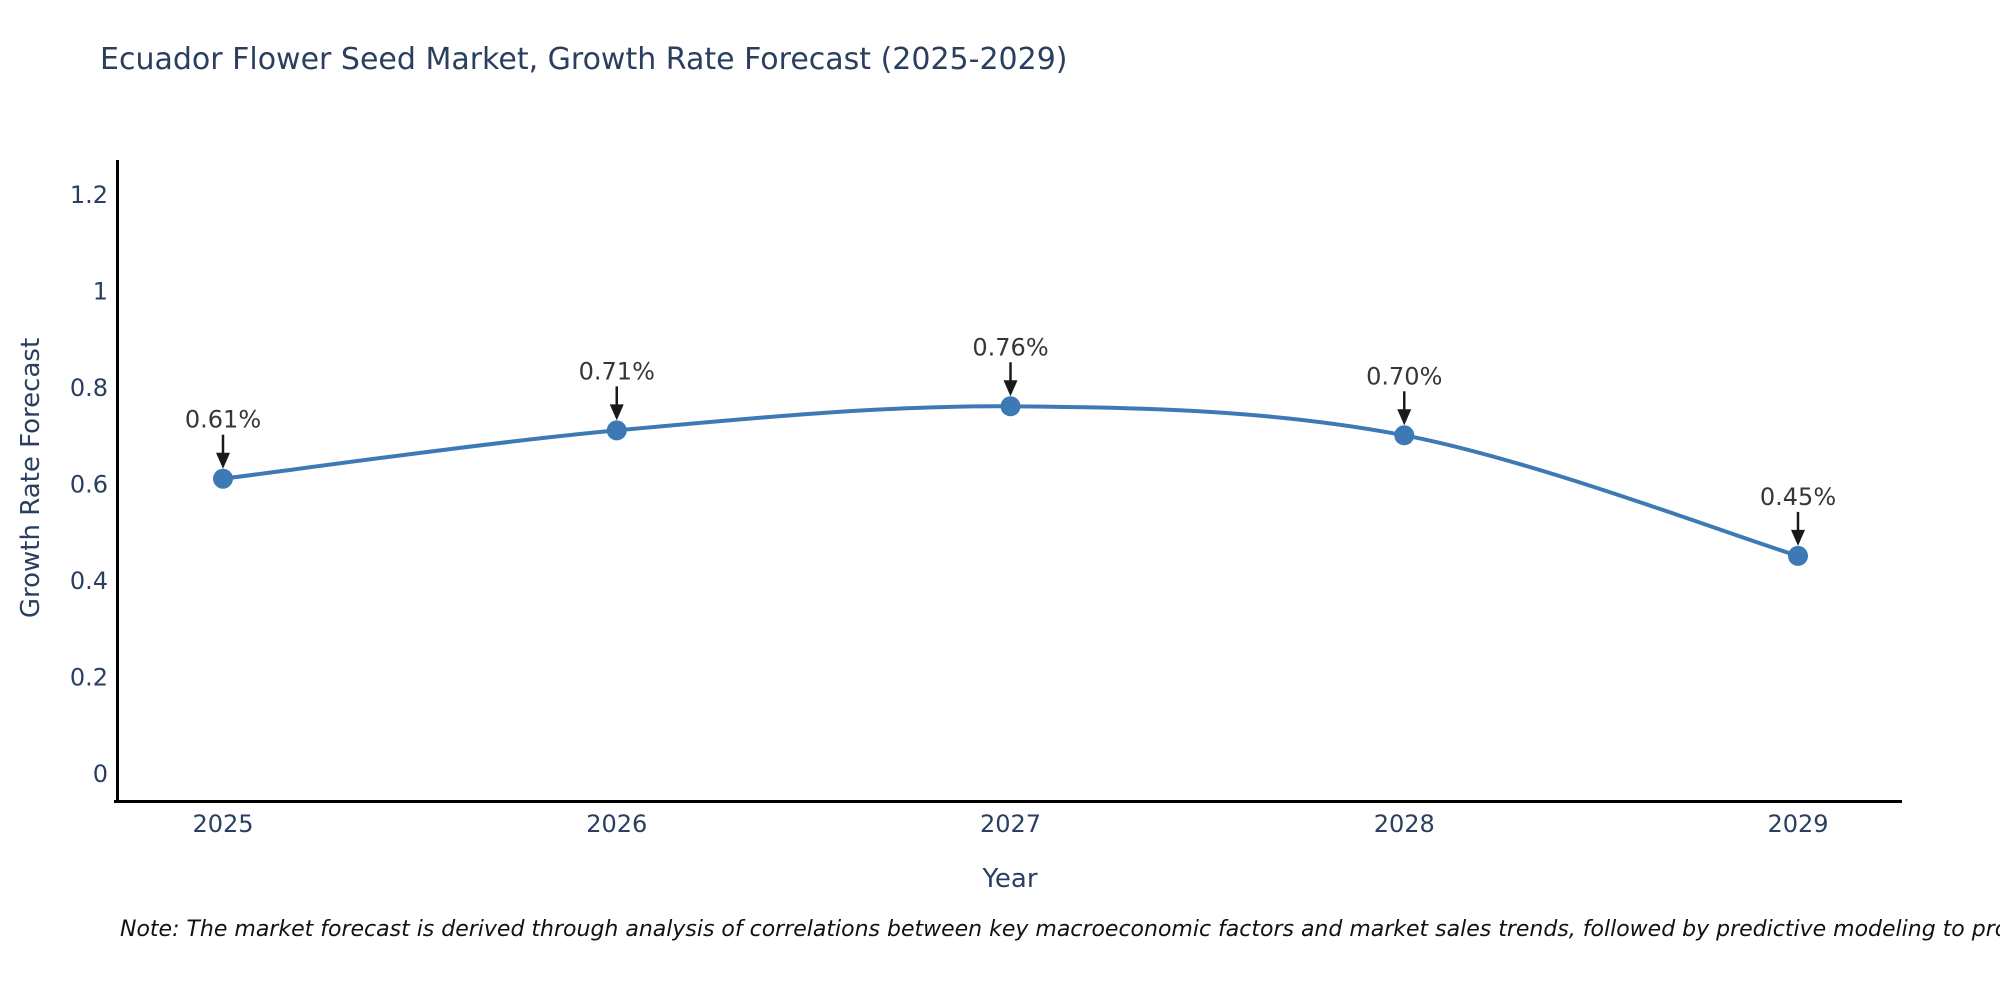 The height and width of the screenshot is (1000, 2000). I want to click on y-tick-label: 1, so click(100, 292).